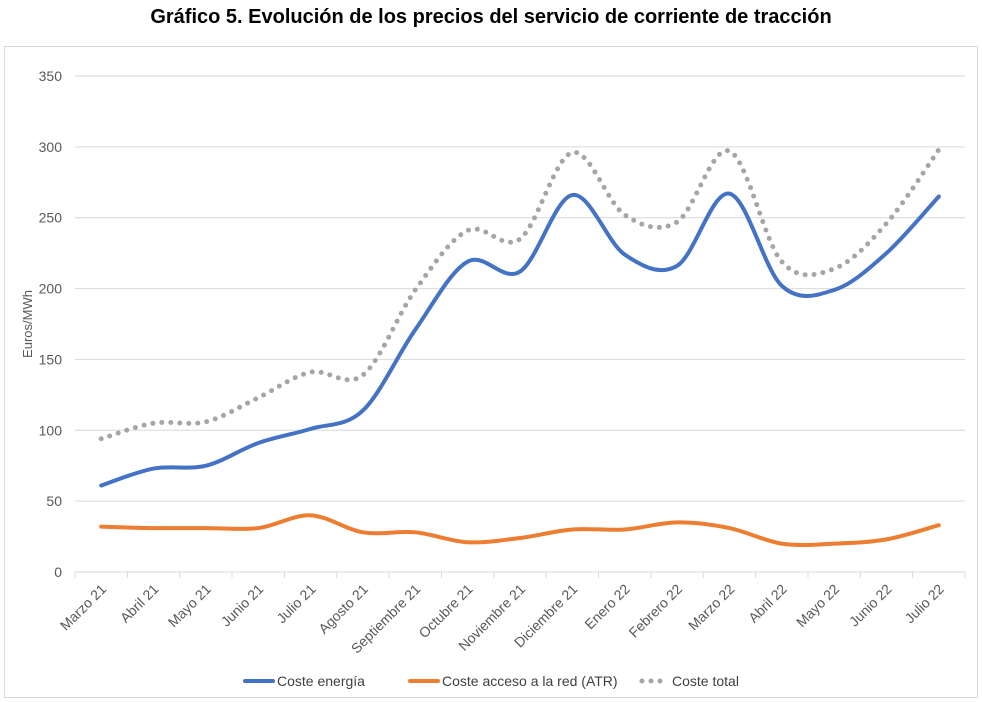 Image resolution: width=982 pixels, height=702 pixels. I want to click on y-axis-label: Euros/MWh, so click(27, 324).